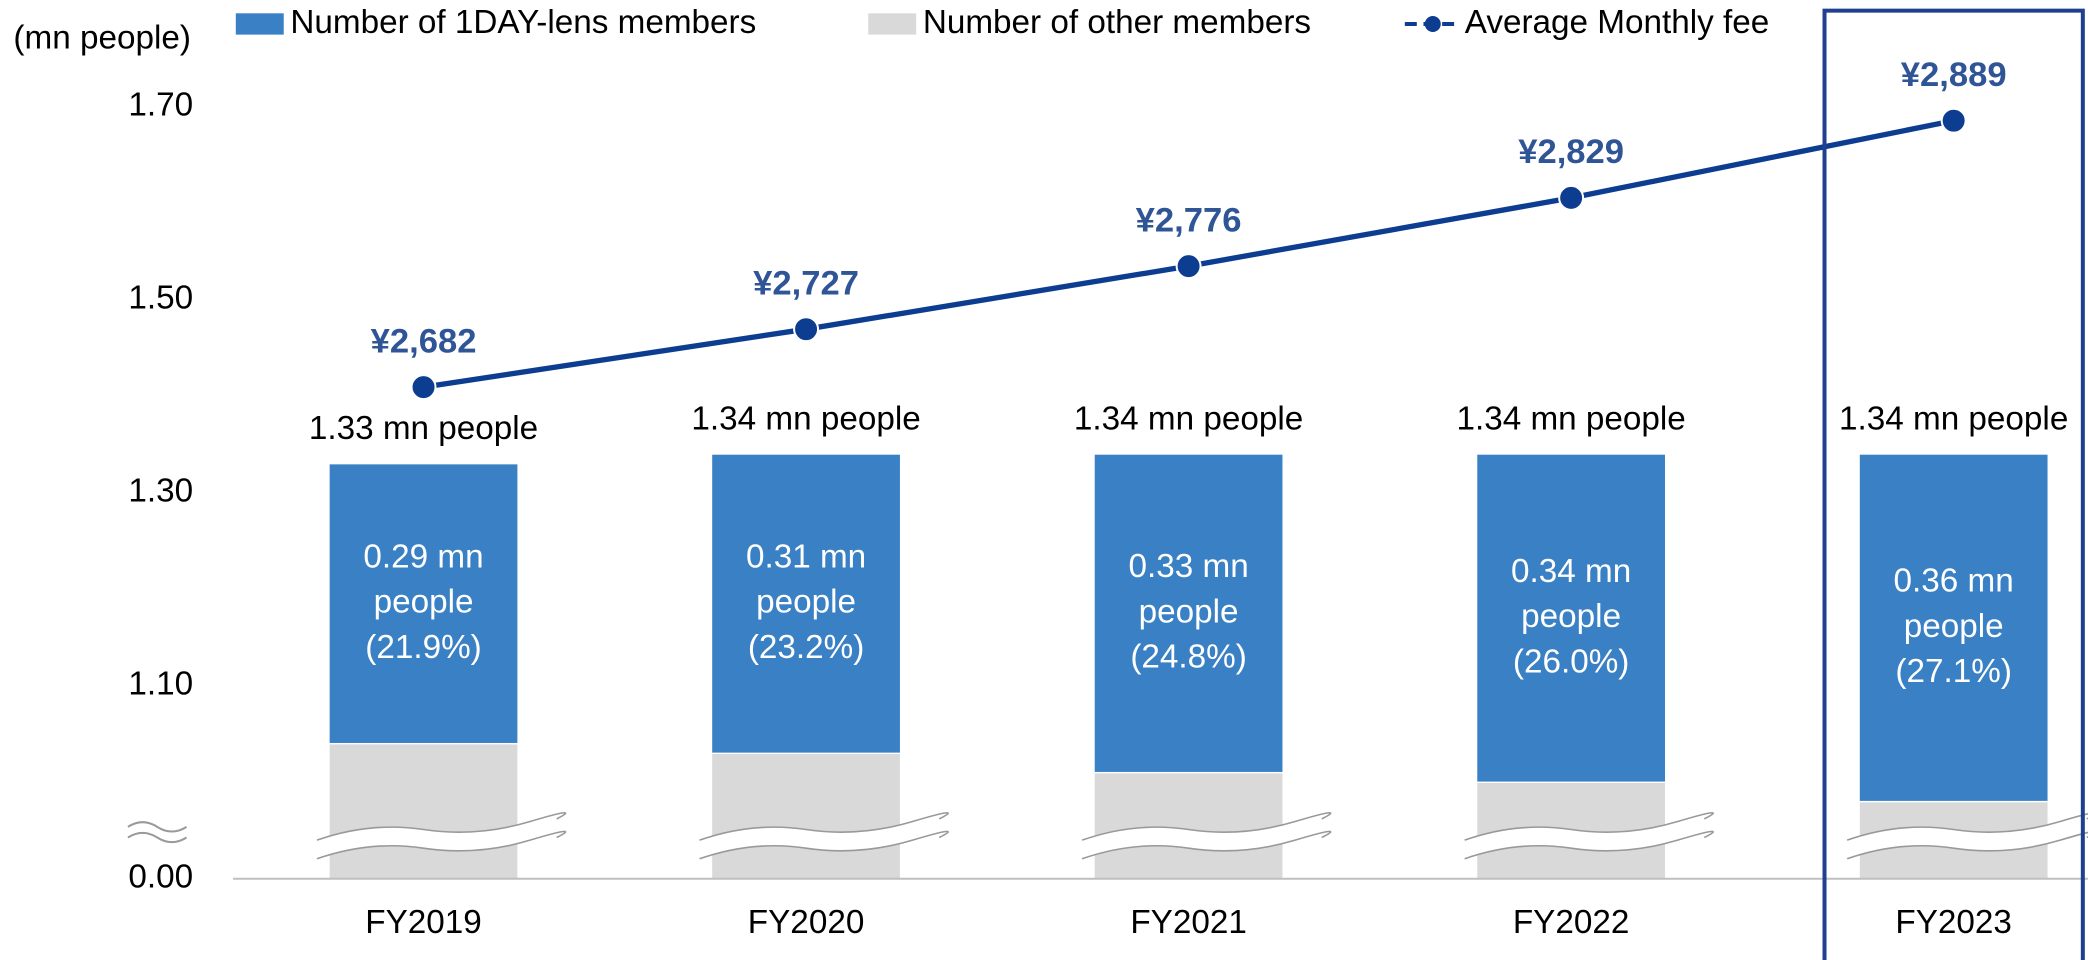 This screenshot has width=2088, height=960. I want to click on line-value-label: ¥2,889, so click(1954, 75).